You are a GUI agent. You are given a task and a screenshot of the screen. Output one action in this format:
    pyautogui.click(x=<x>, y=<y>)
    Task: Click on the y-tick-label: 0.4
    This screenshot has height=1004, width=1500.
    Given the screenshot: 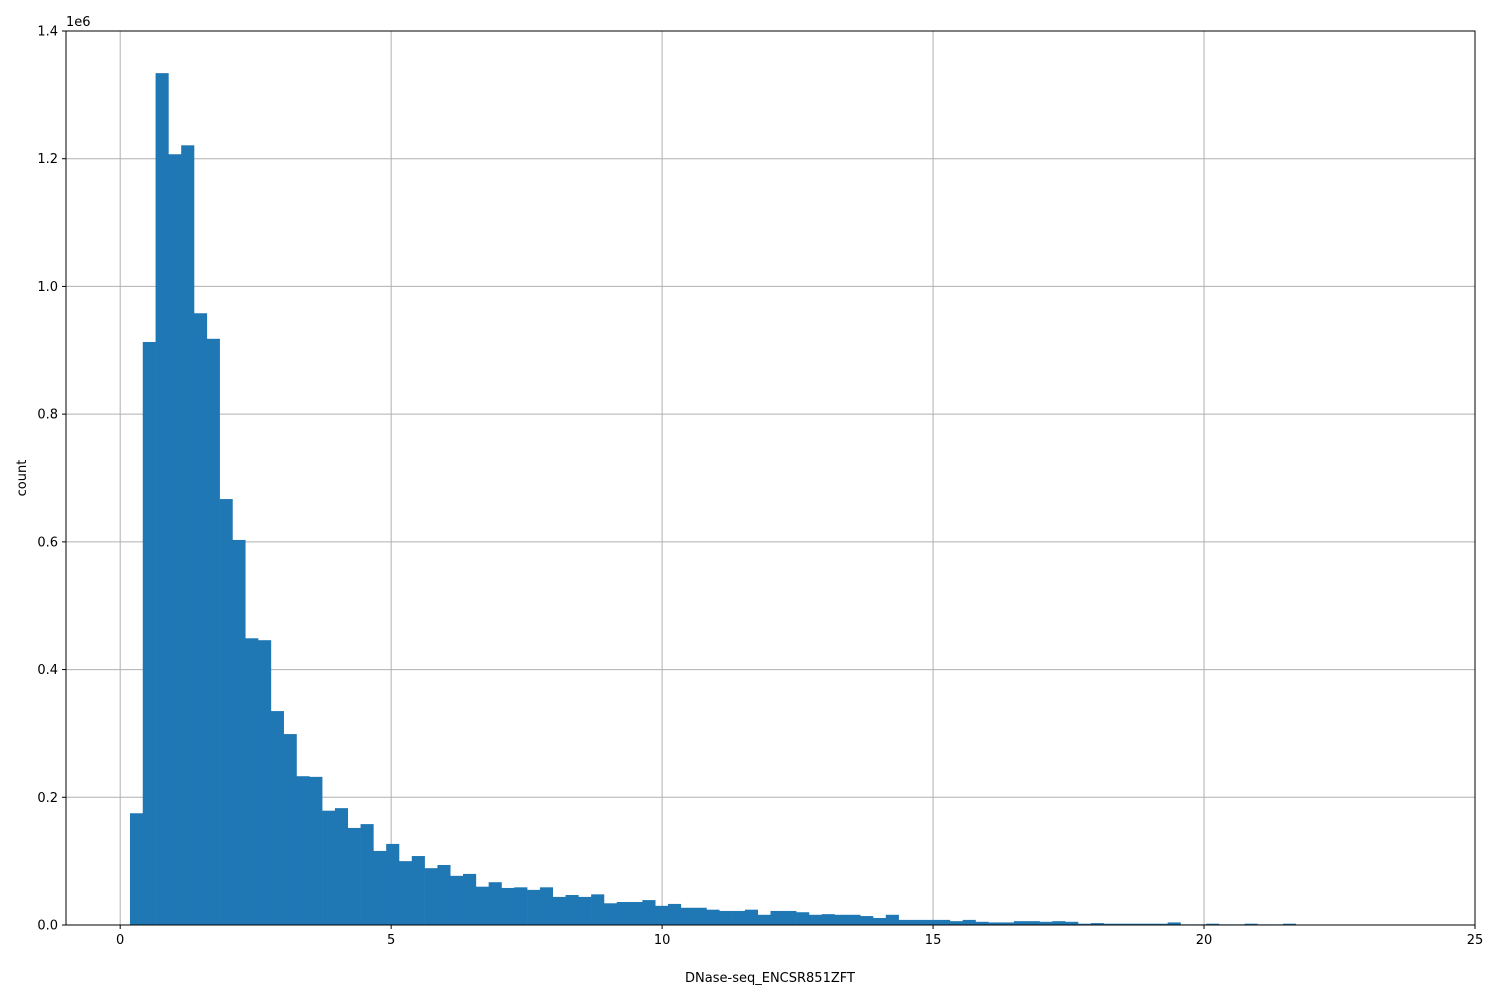 What is the action you would take?
    pyautogui.click(x=47, y=670)
    